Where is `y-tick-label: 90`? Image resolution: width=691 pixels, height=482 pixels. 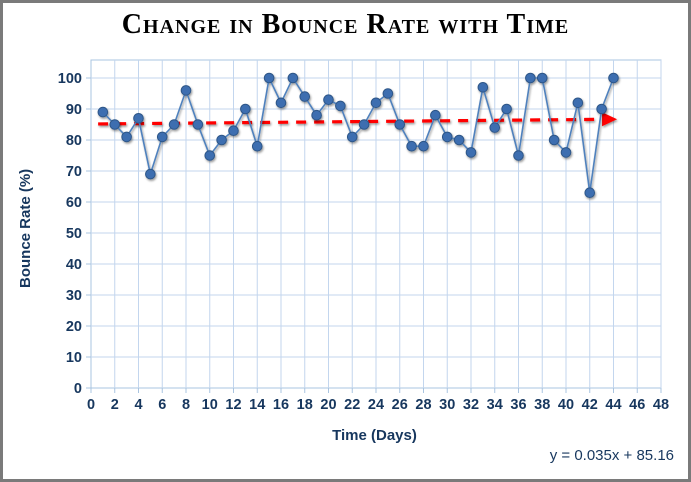
y-tick-label: 90 is located at coordinates (74, 110).